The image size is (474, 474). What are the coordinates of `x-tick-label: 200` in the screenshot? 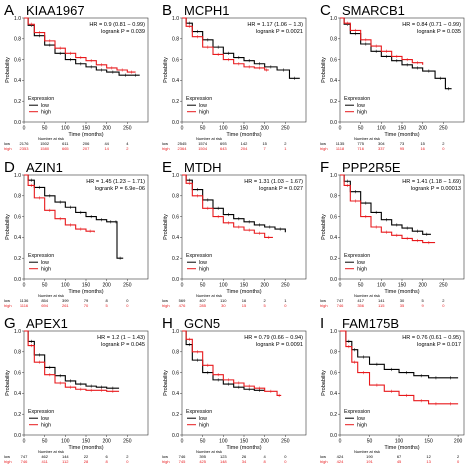 It's located at (264, 129).